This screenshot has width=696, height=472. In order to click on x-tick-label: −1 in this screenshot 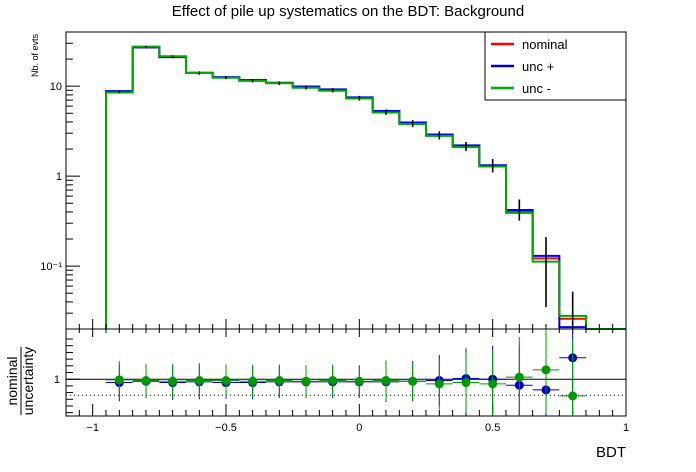, I will do `click(92, 428)`.